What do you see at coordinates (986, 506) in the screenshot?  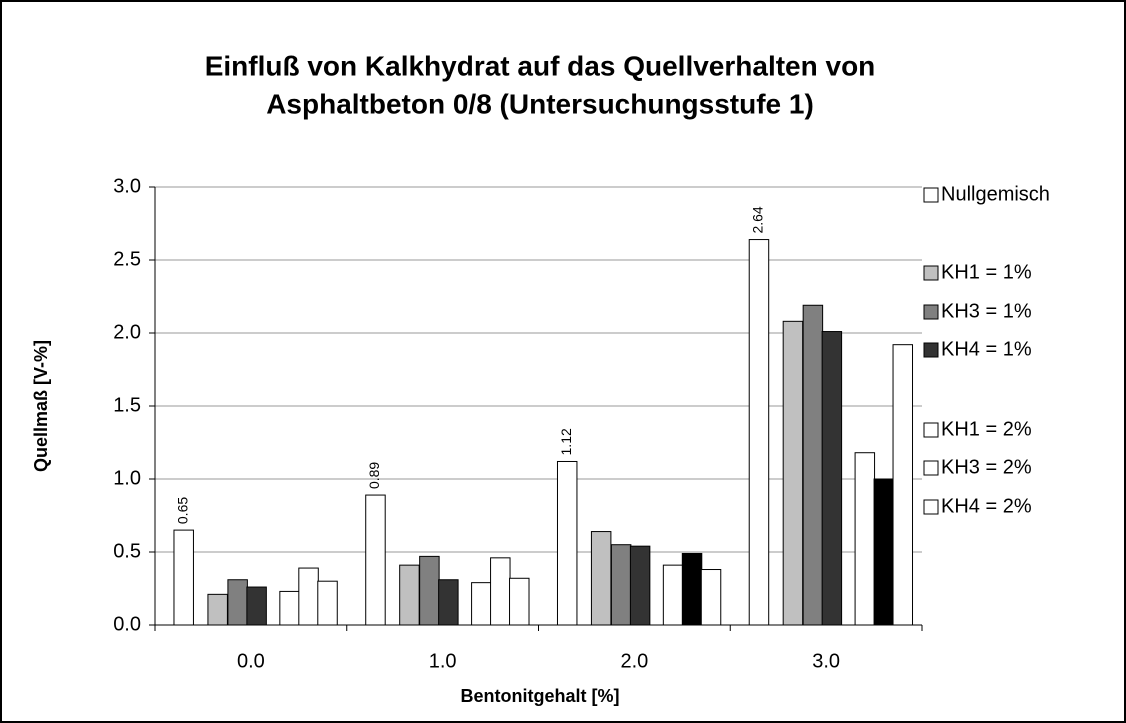 I see `legend-label: KH4 = 2%` at bounding box center [986, 506].